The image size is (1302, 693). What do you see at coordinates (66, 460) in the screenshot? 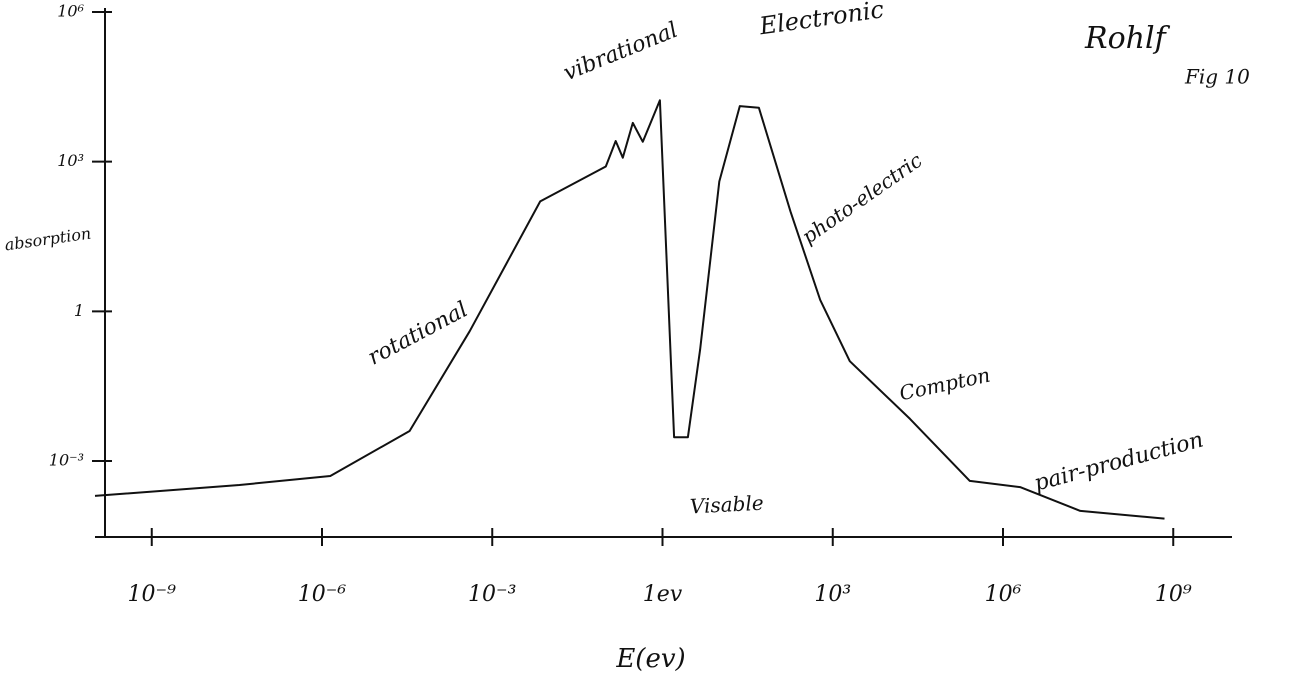
I see `y-tick-label: 10⁻³` at bounding box center [66, 460].